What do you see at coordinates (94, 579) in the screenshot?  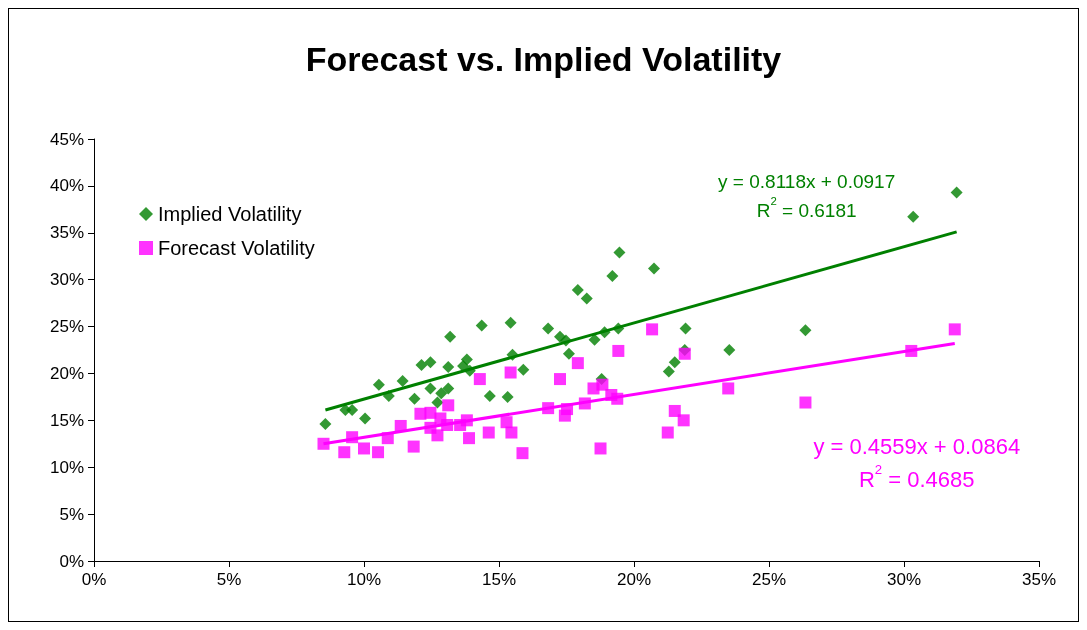 I see `x-tick-label: 0%` at bounding box center [94, 579].